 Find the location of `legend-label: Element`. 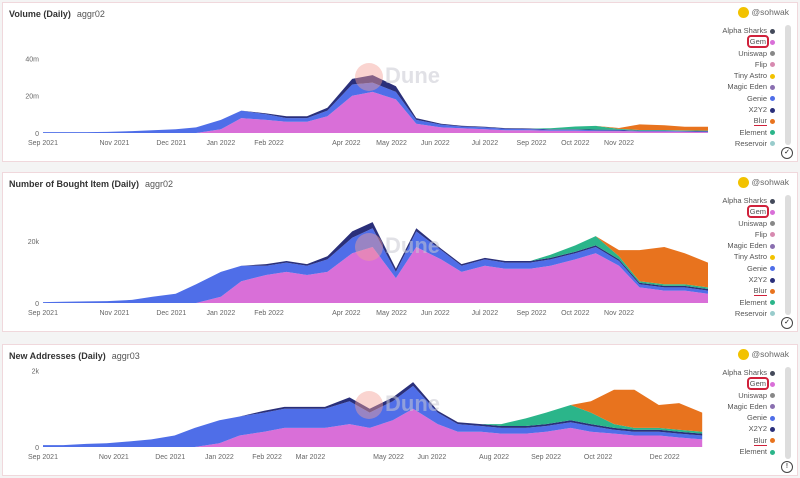

legend-label: Element is located at coordinates (753, 452).